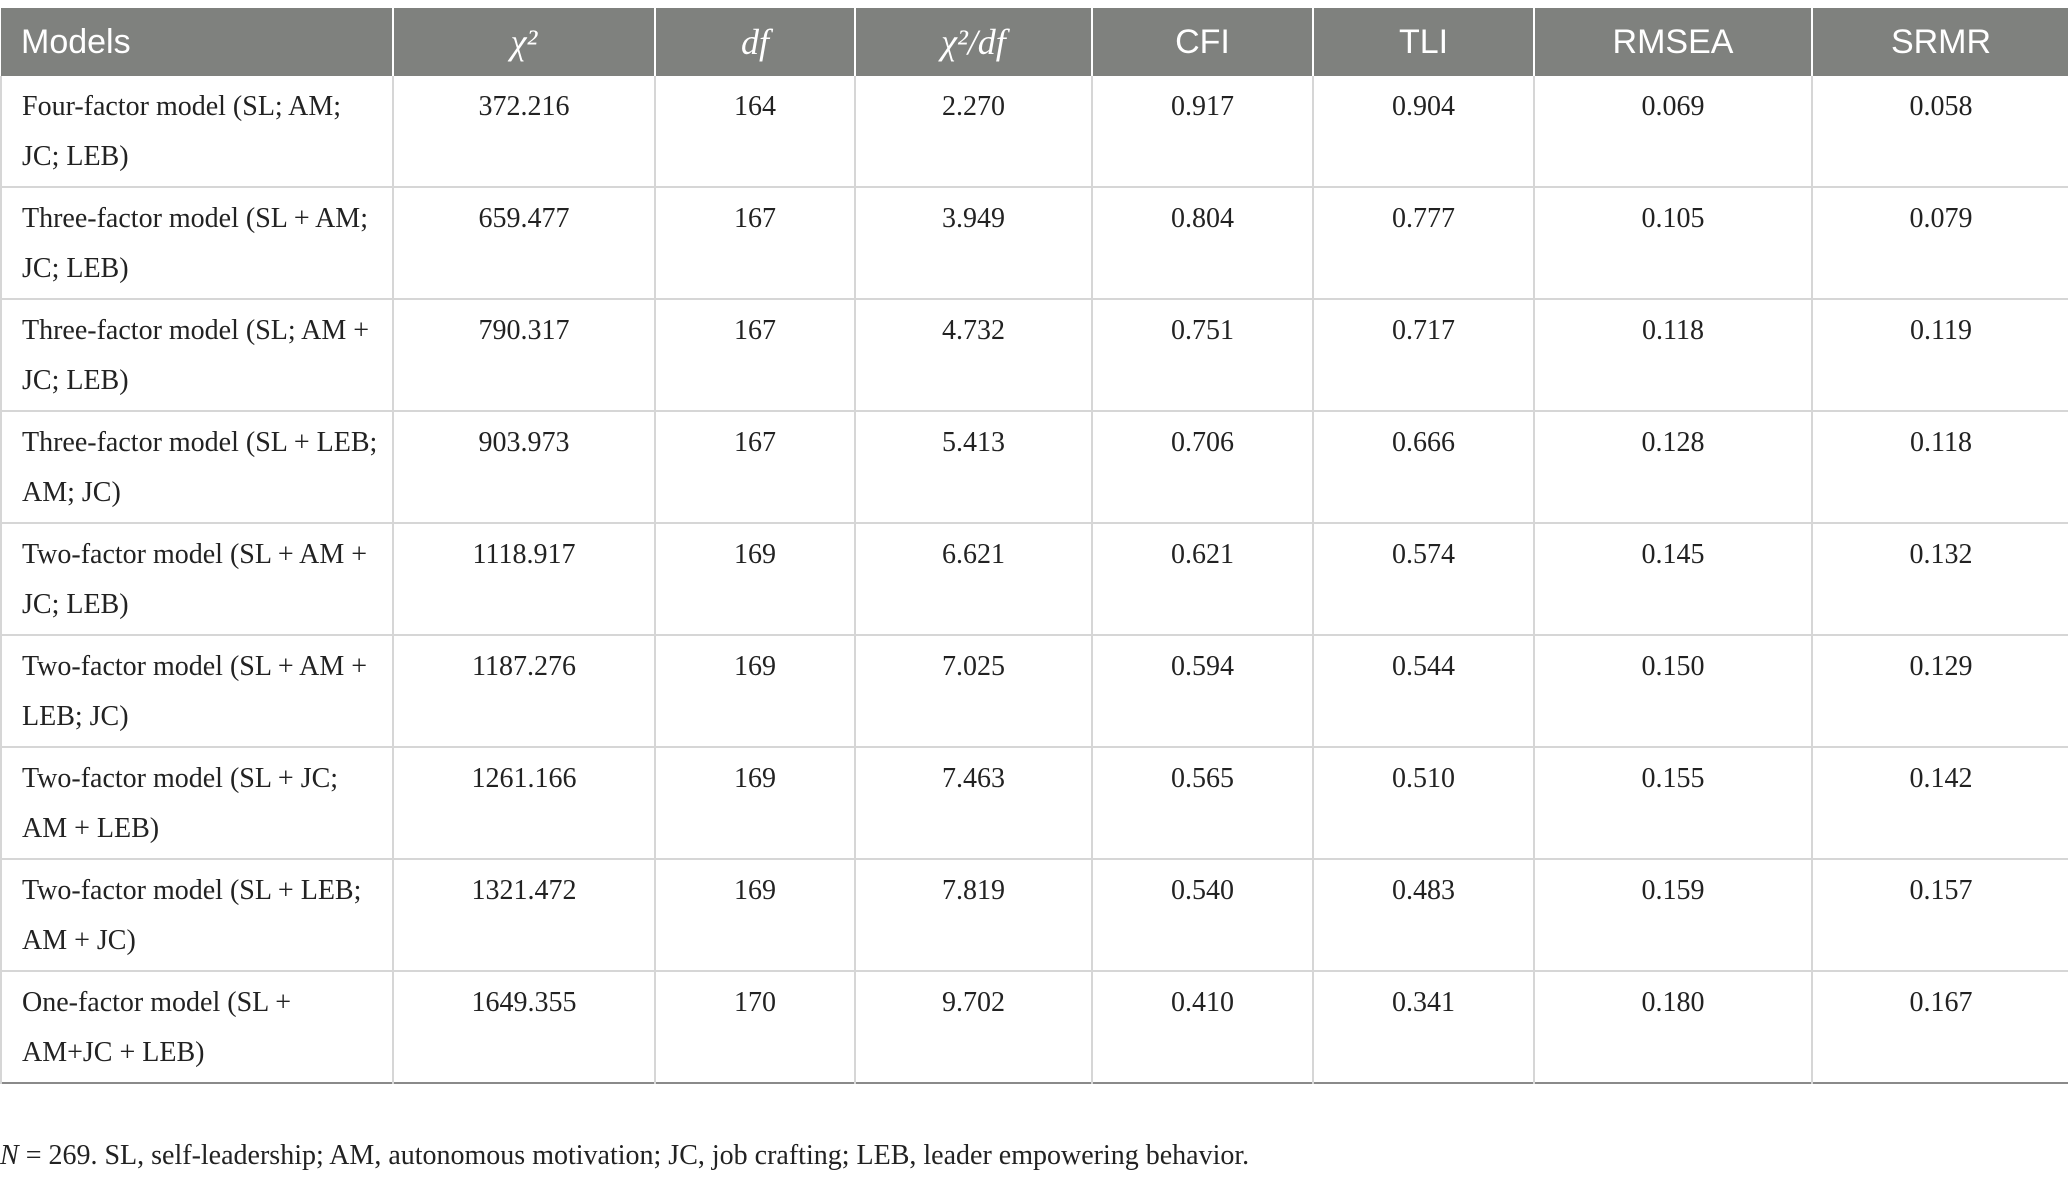 This screenshot has width=2068, height=1186. Describe the element at coordinates (196, 690) in the screenshot. I see `cell-model: Two-factor model (SL + AM + LEB; JC)` at that location.